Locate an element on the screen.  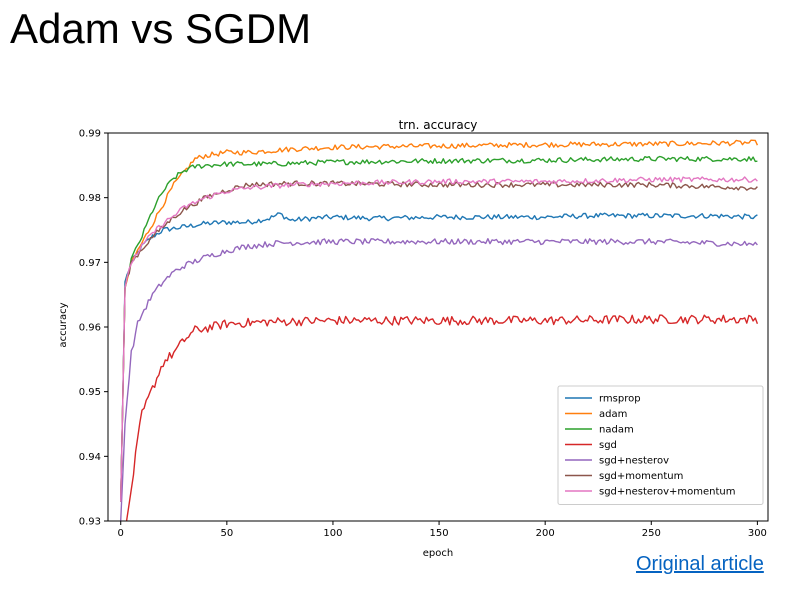
x-tick-label: 0 is located at coordinates (121, 533).